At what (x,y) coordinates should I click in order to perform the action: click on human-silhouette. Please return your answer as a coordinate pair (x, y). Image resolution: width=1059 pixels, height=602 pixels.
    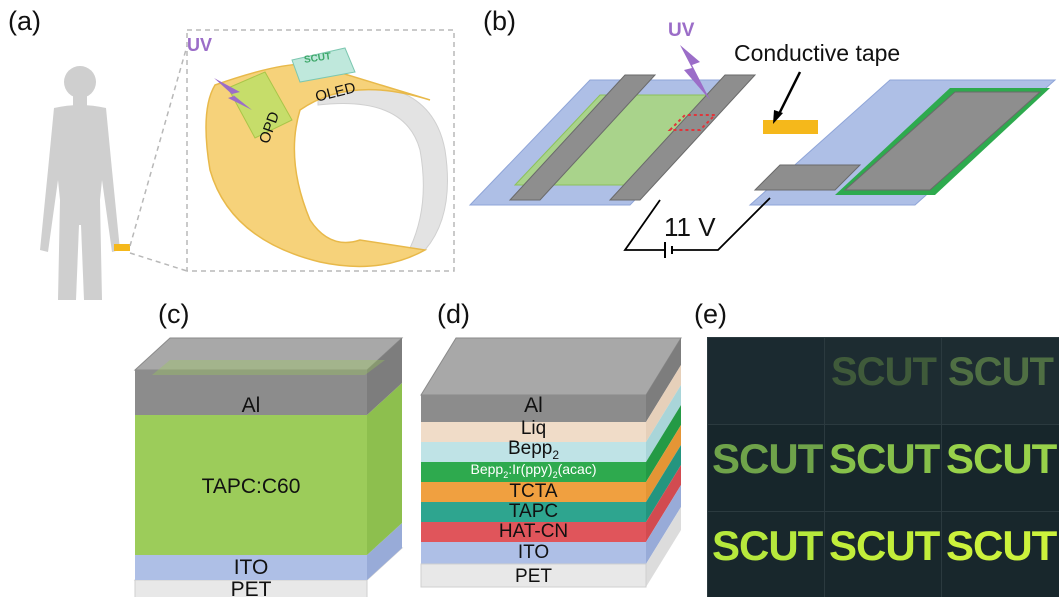
    Looking at the image, I should click on (80, 183).